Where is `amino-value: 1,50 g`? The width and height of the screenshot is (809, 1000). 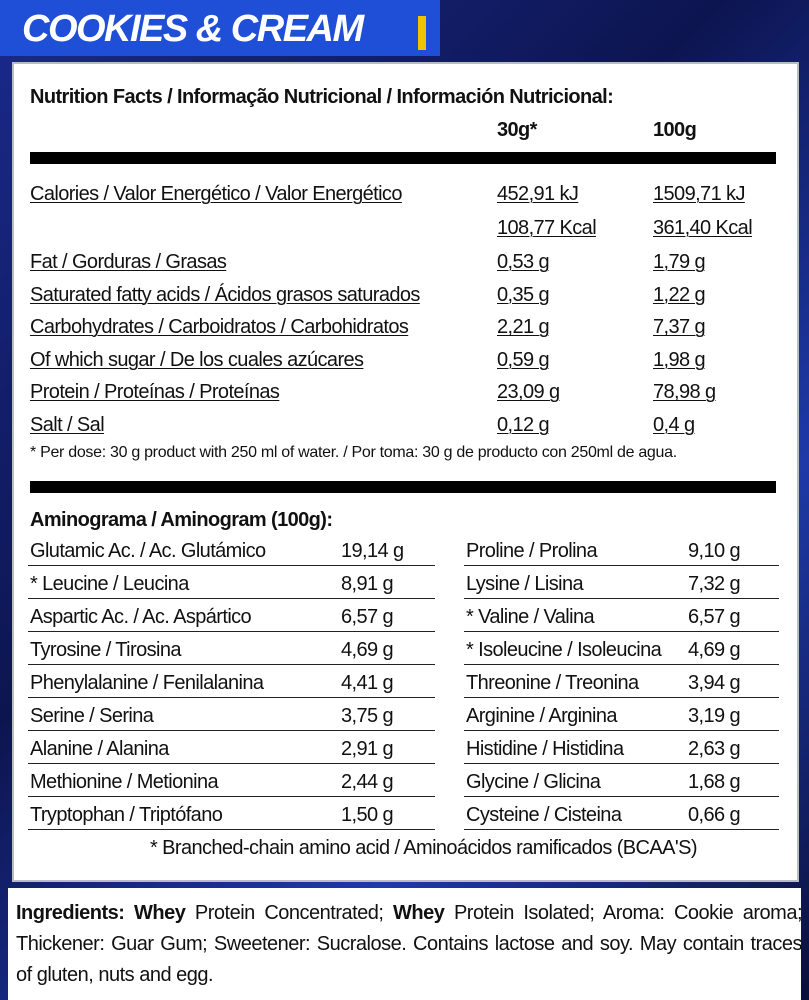
amino-value: 1,50 g is located at coordinates (367, 815).